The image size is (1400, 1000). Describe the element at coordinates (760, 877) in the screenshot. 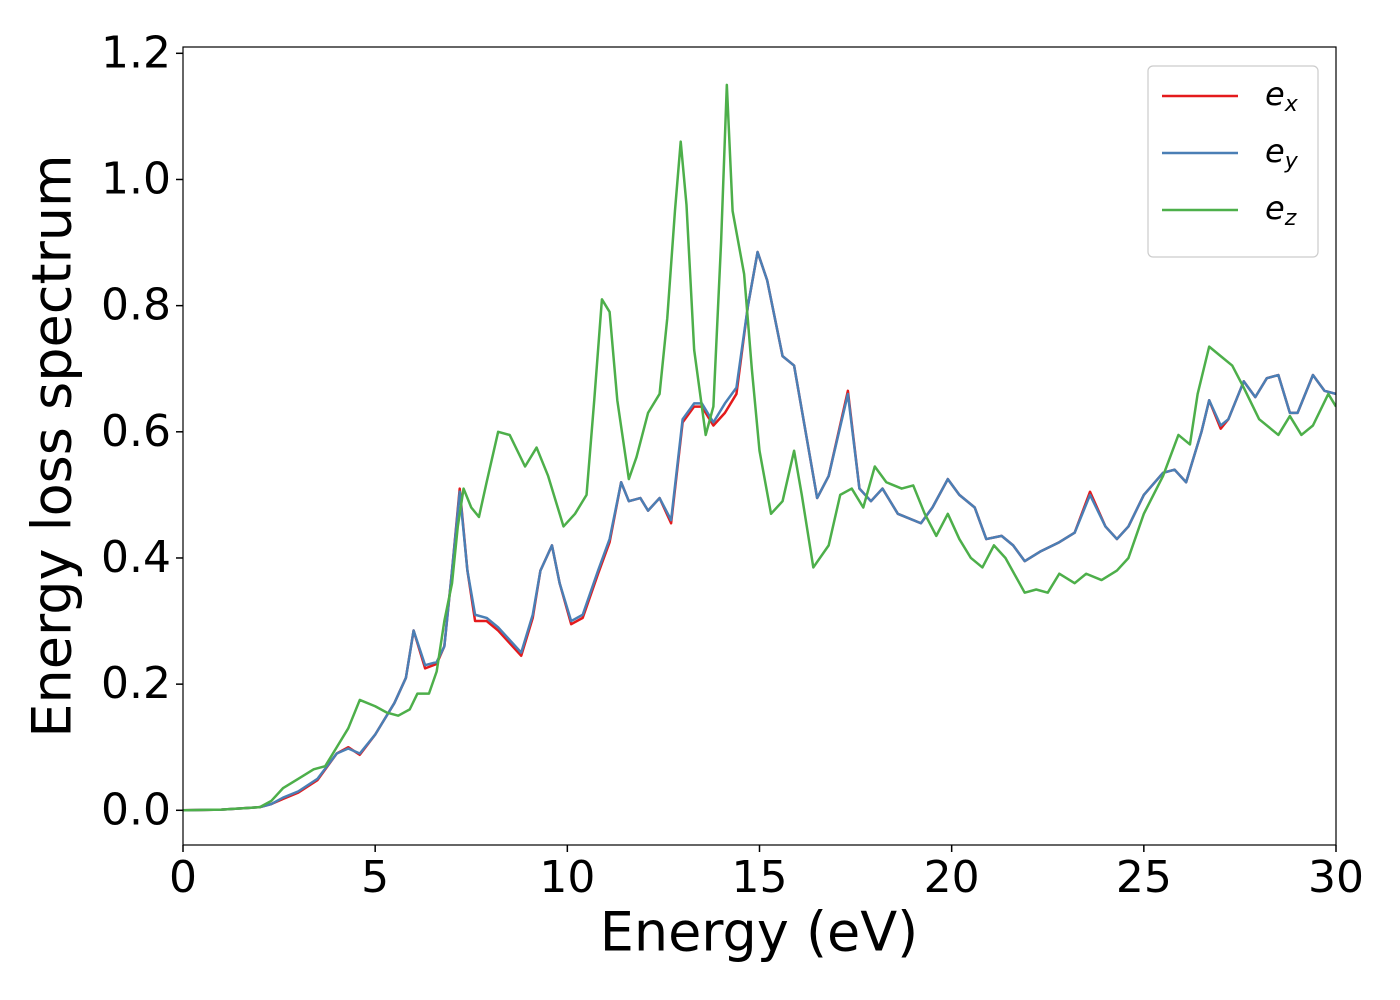

I see `x-tick-label: 15` at that location.